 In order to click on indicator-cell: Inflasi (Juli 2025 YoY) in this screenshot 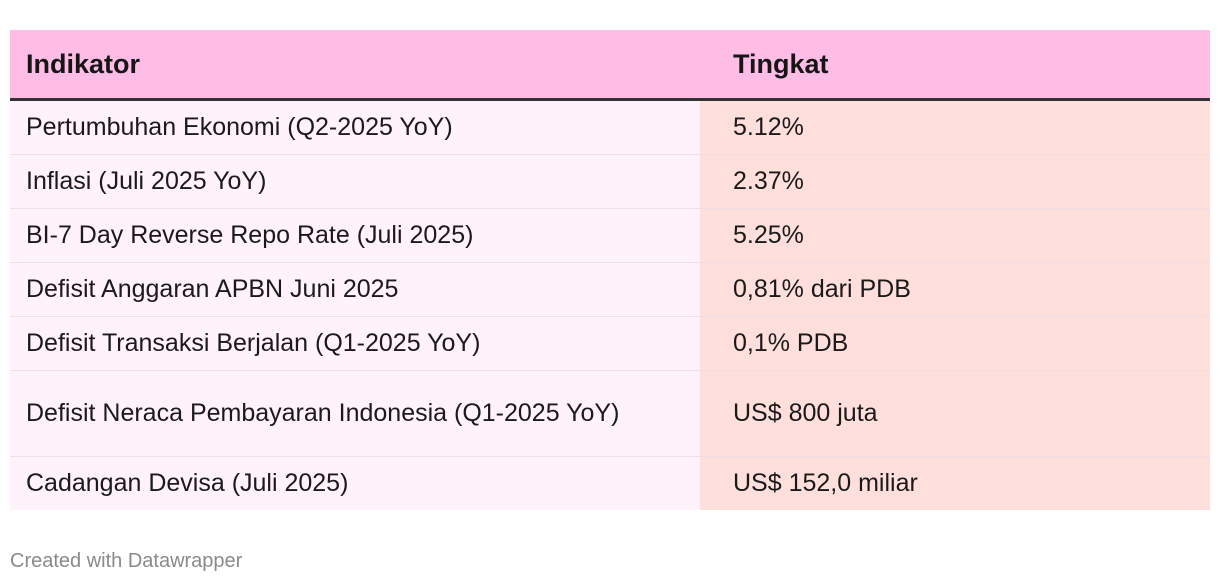, I will do `click(355, 181)`.